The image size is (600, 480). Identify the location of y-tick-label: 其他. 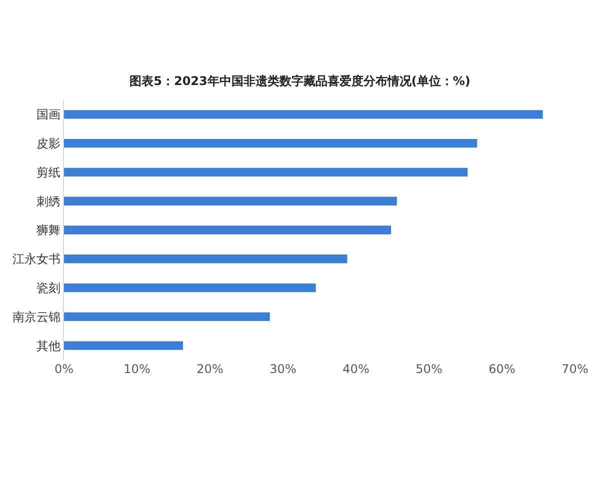
(48, 345).